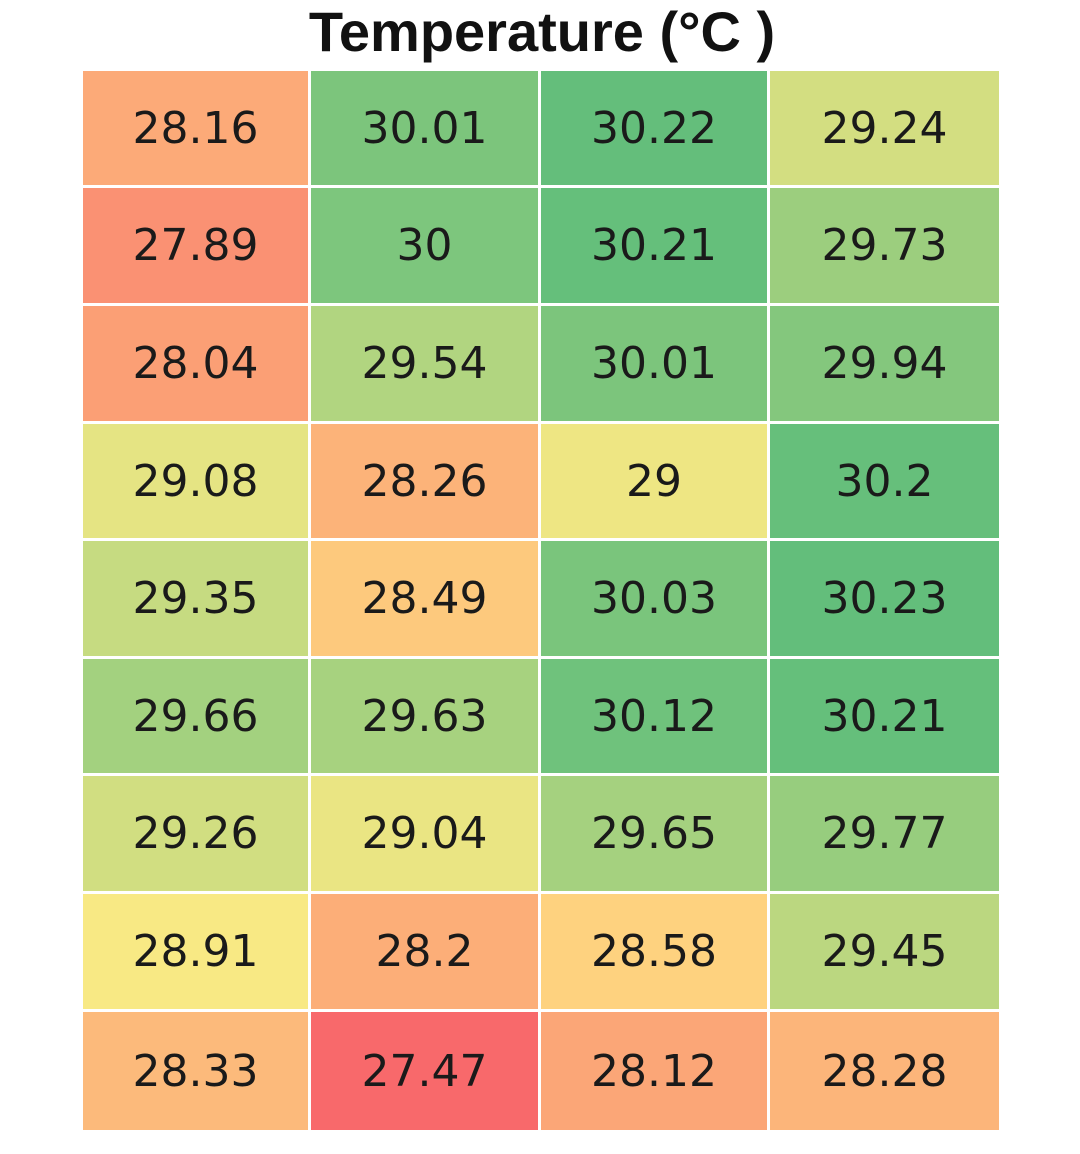 Image resolution: width=1080 pixels, height=1154 pixels. Describe the element at coordinates (884, 245) in the screenshot. I see `heatmap-cell: 29.73` at that location.